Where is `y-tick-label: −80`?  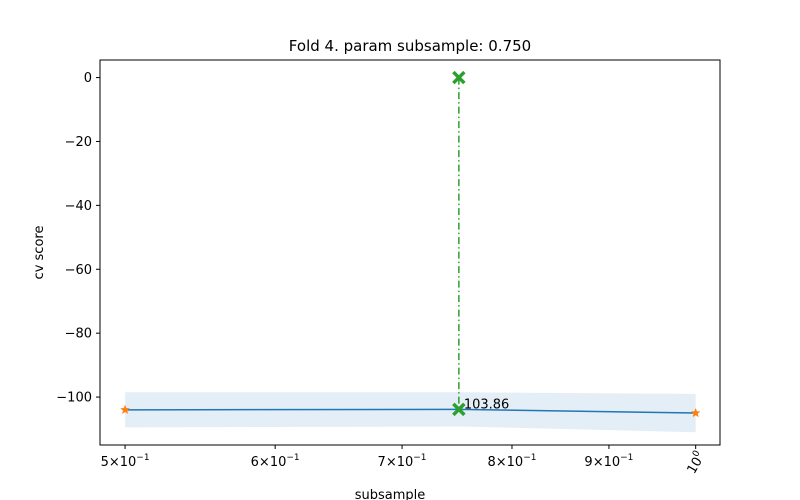
y-tick-label: −80 is located at coordinates (78, 334).